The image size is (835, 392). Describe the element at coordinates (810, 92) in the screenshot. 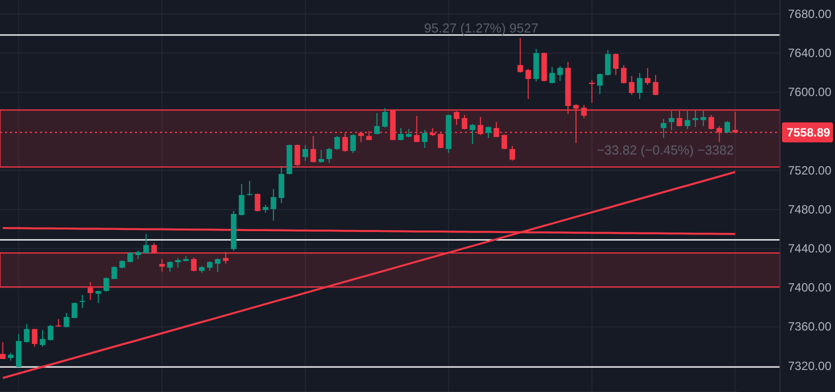

I see `y-tick-label: 7600.00` at that location.